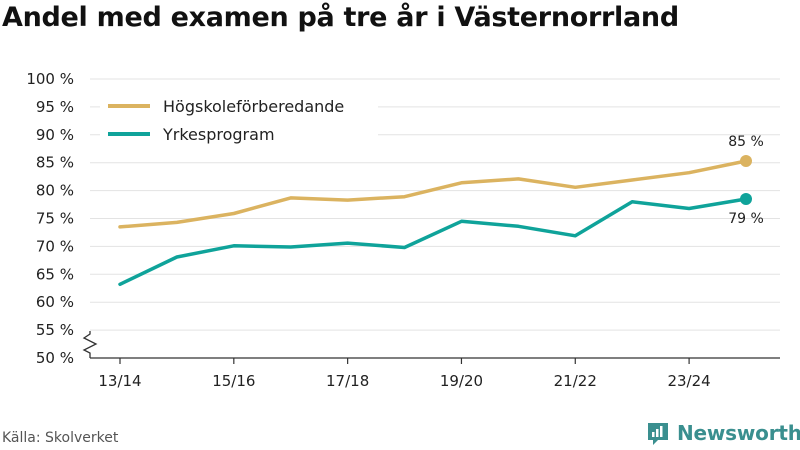 The height and width of the screenshot is (450, 800). I want to click on y-tick-label: 60 %, so click(55, 302).